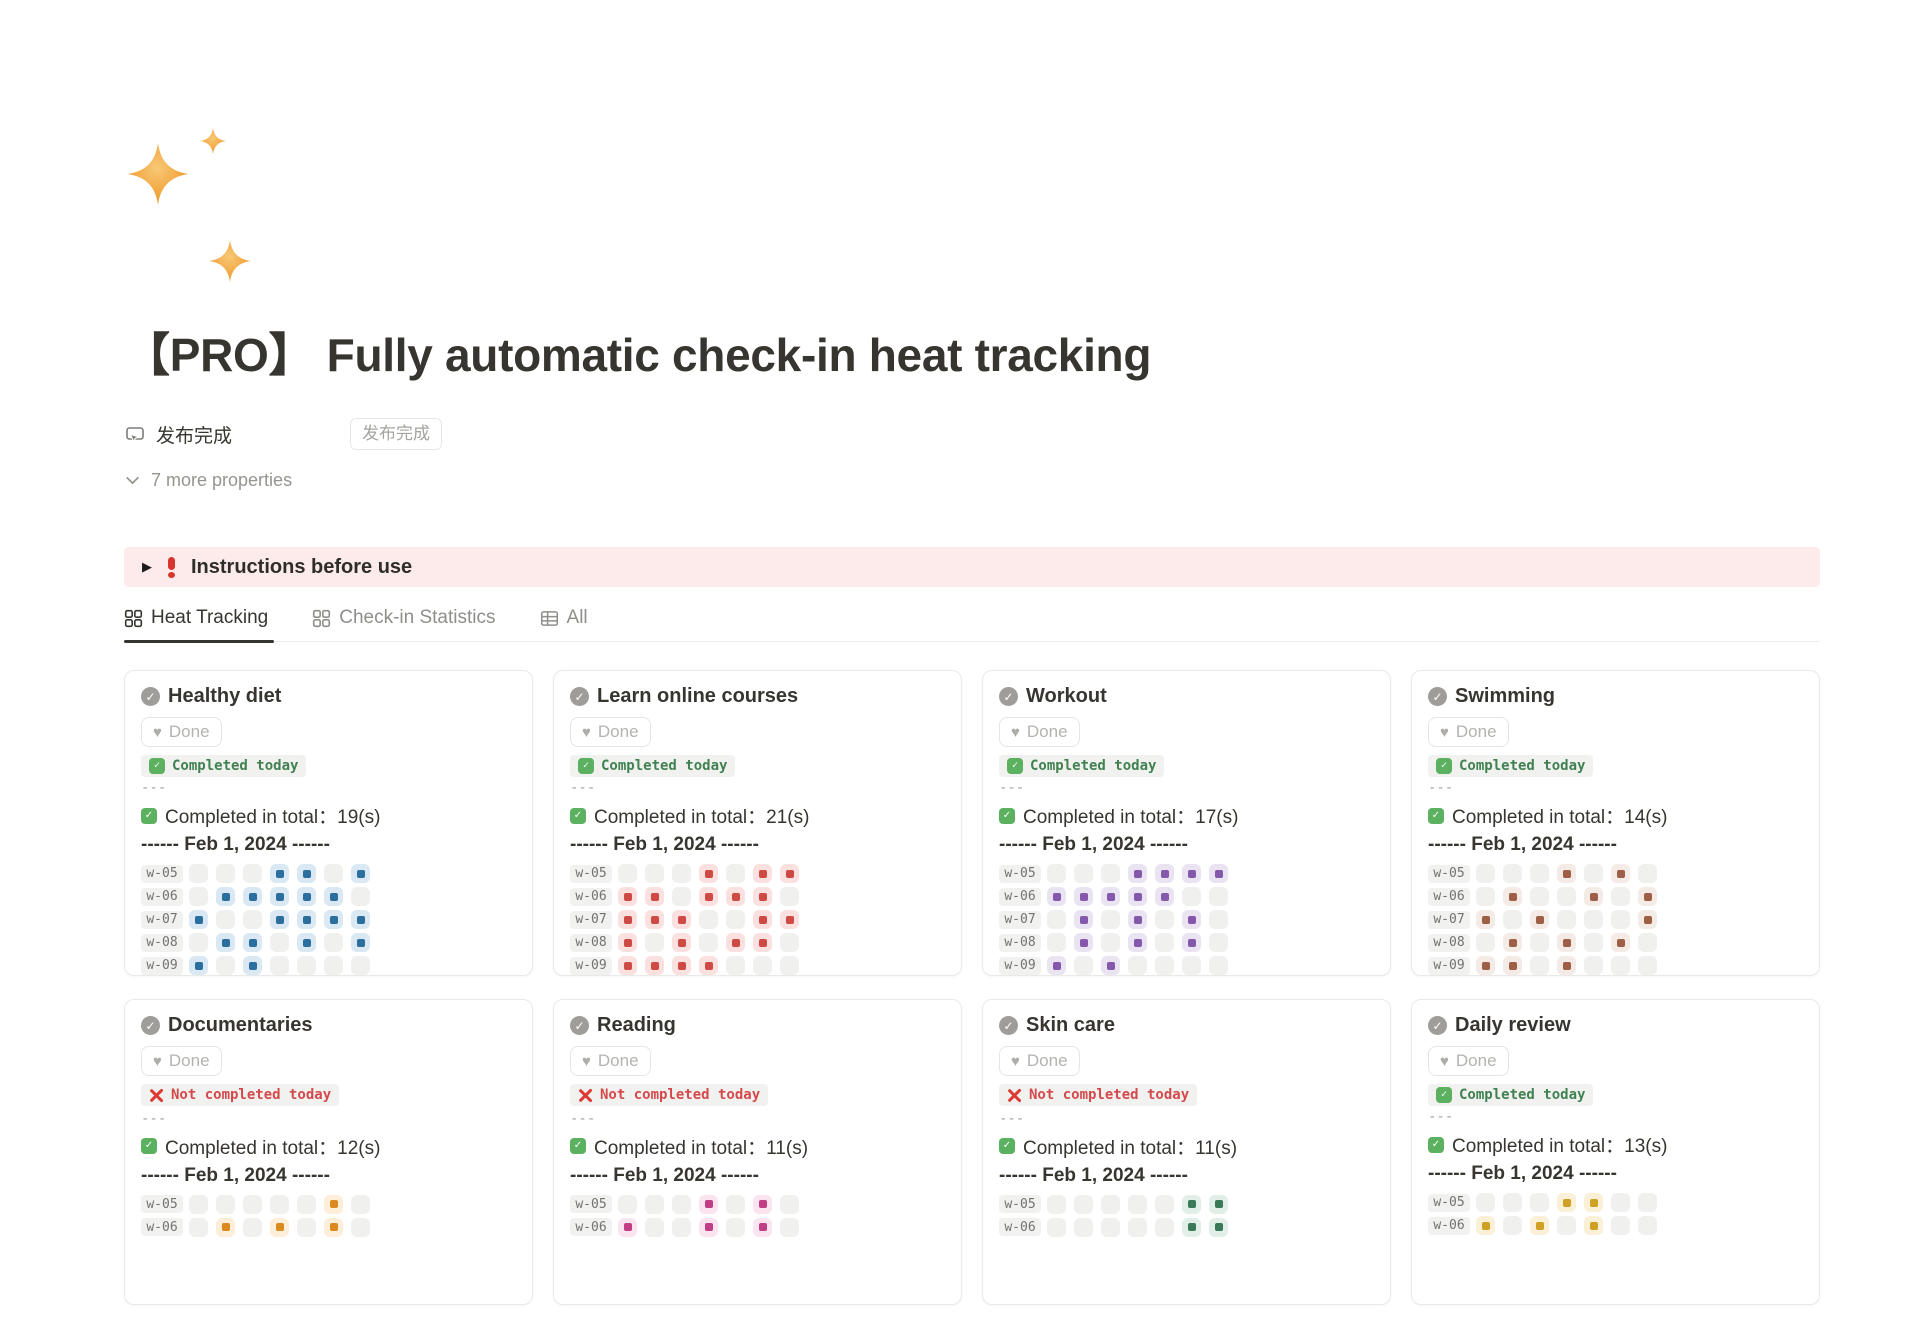  I want to click on heatmap-week-row: w-07, so click(757, 920).